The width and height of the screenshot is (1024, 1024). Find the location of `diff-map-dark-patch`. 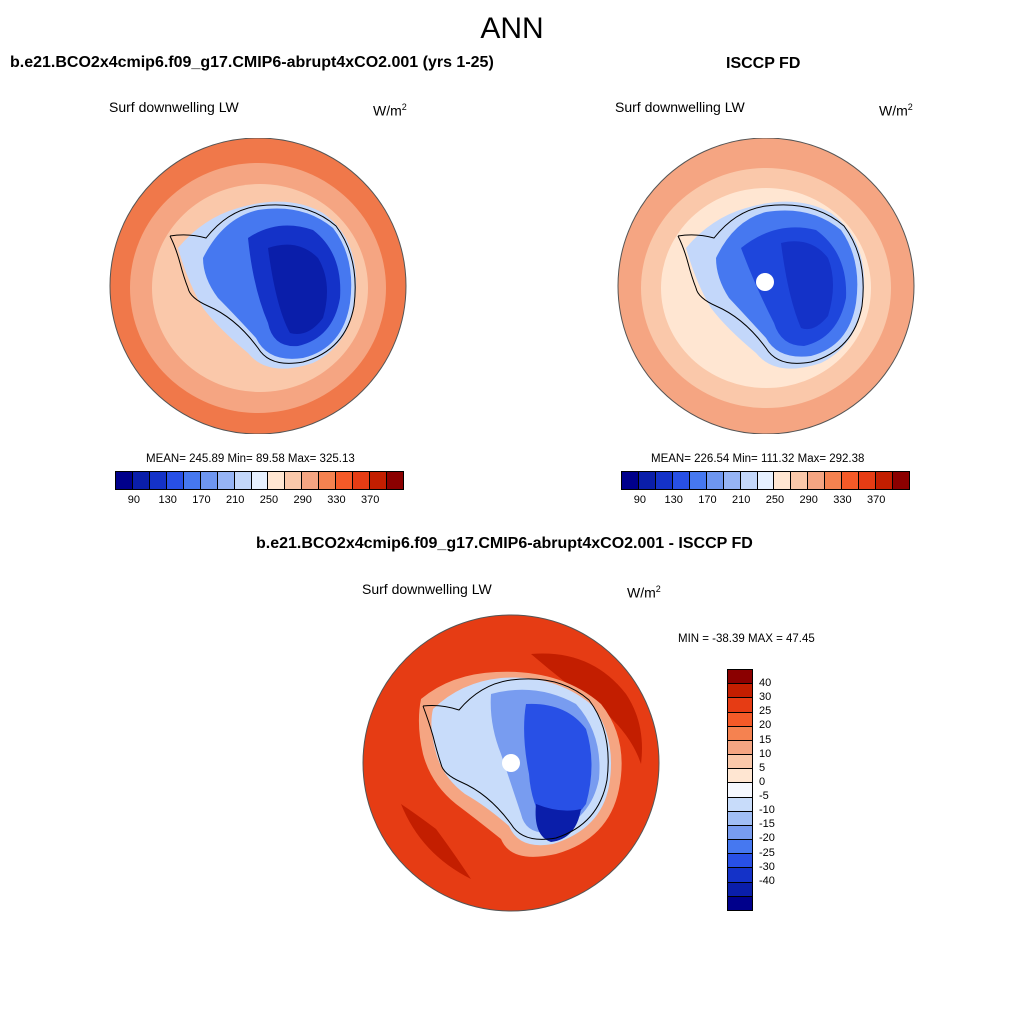

diff-map-dark-patch is located at coordinates (586, 708).